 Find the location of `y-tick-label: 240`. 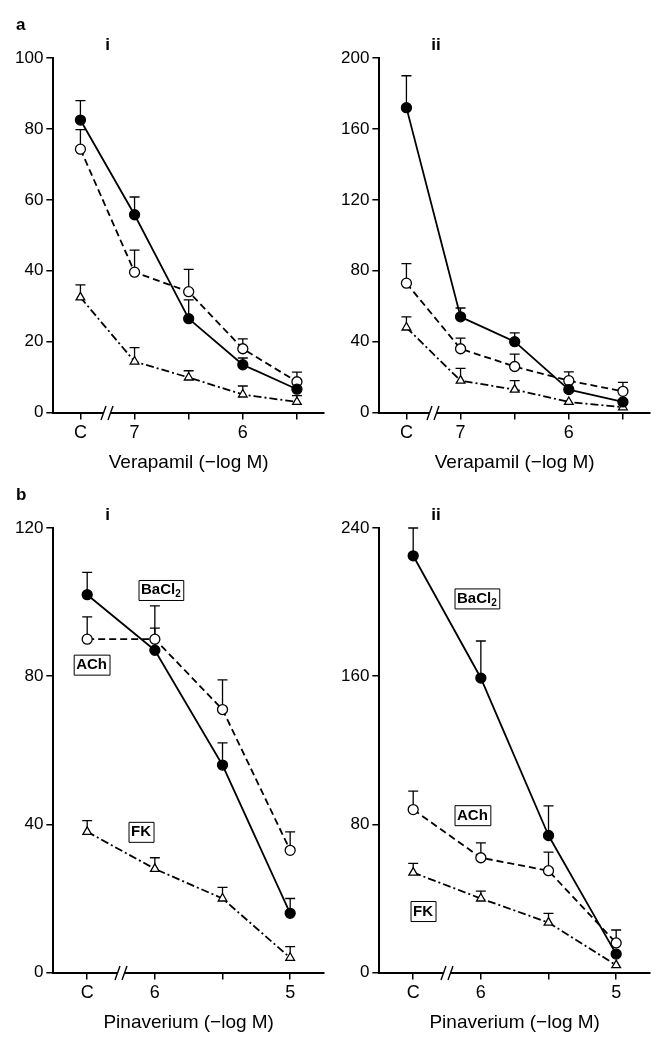

y-tick-label: 240 is located at coordinates (355, 527).